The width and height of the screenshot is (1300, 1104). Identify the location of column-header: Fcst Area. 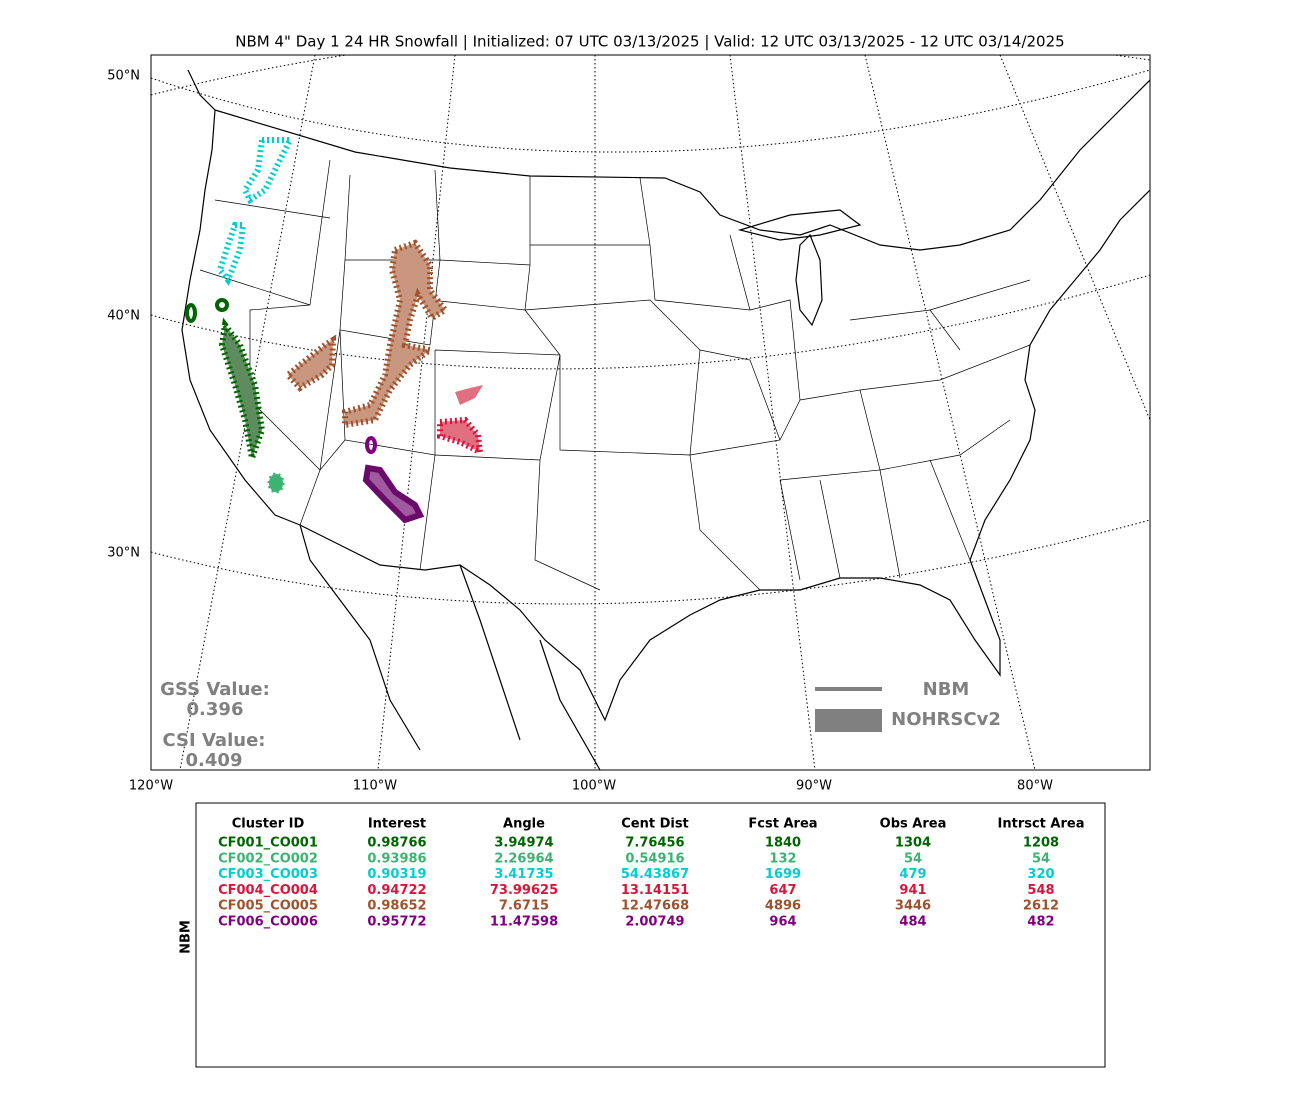
(782, 824).